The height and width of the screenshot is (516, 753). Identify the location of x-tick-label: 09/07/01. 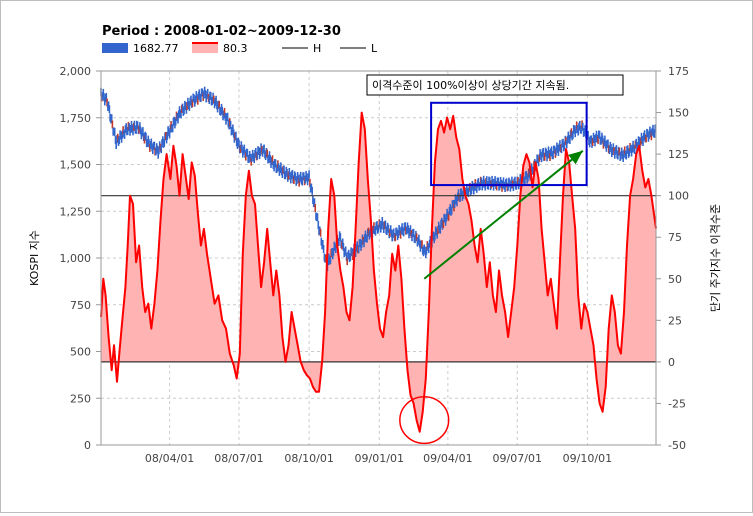
(517, 458).